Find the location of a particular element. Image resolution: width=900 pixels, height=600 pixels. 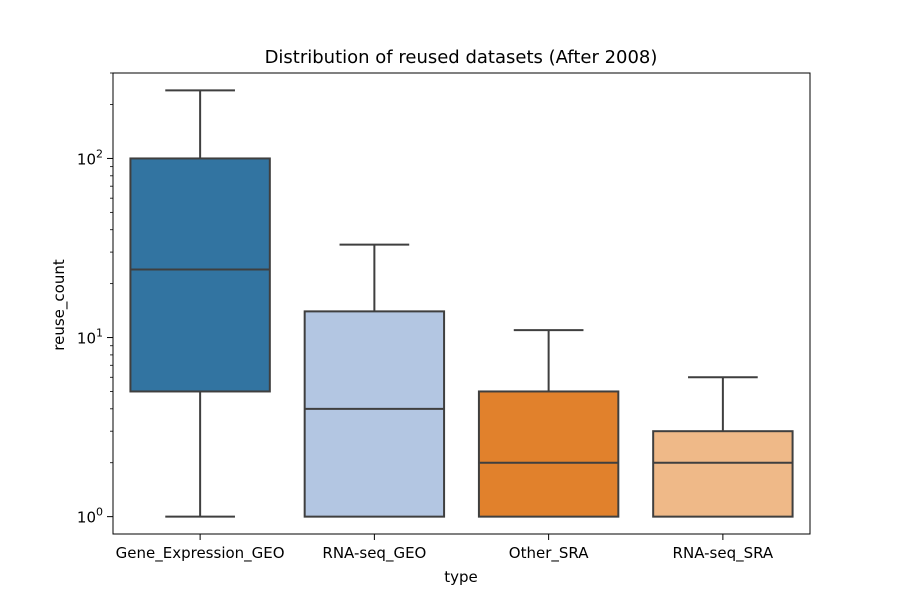

x-axis-label: type is located at coordinates (461, 577).